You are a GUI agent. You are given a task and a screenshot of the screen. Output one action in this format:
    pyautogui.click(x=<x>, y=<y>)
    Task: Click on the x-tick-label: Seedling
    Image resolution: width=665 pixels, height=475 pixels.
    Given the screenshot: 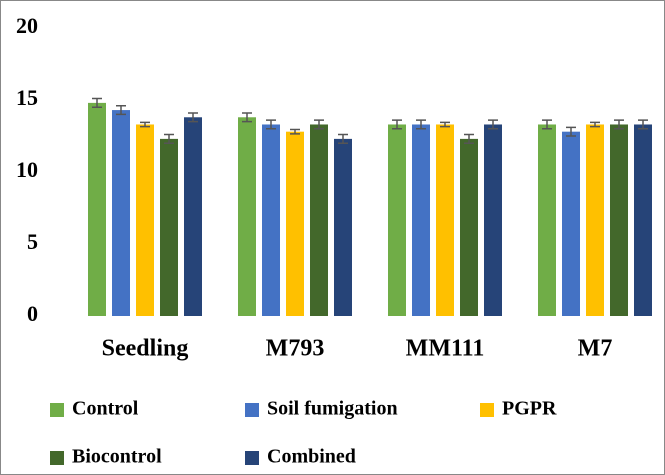 What is the action you would take?
    pyautogui.click(x=145, y=349)
    